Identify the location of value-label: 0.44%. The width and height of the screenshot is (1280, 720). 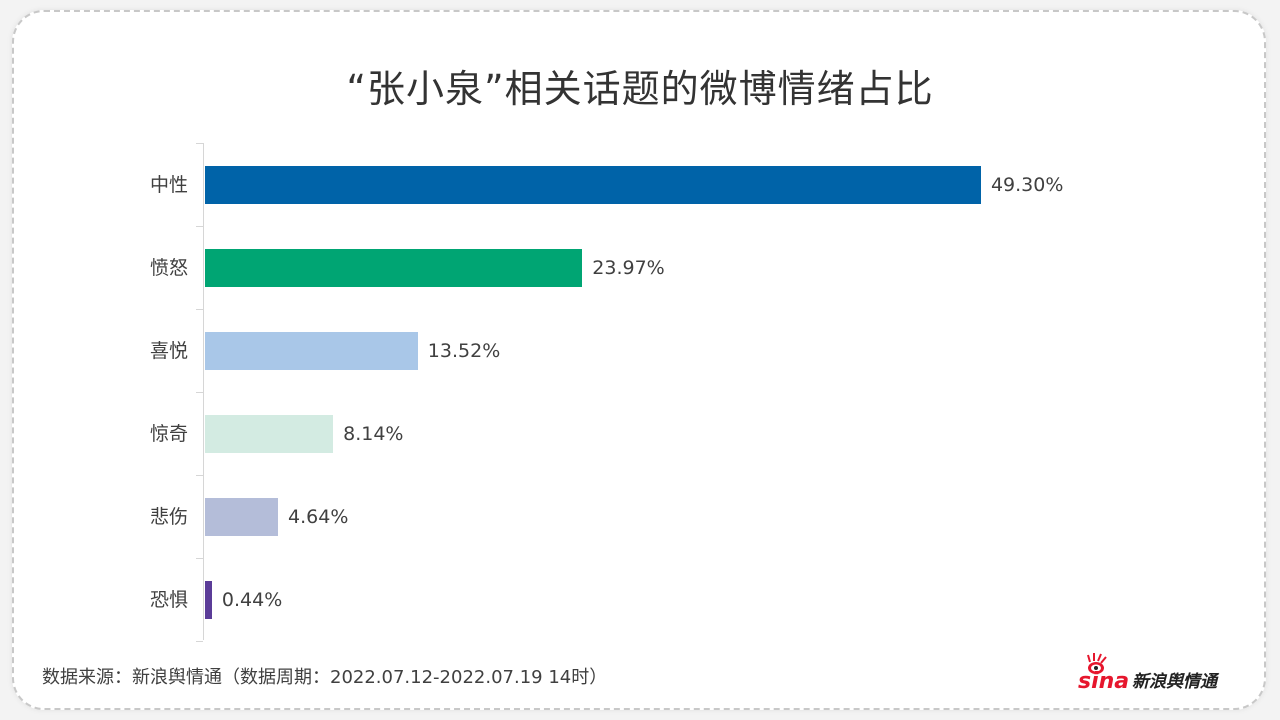
(252, 600).